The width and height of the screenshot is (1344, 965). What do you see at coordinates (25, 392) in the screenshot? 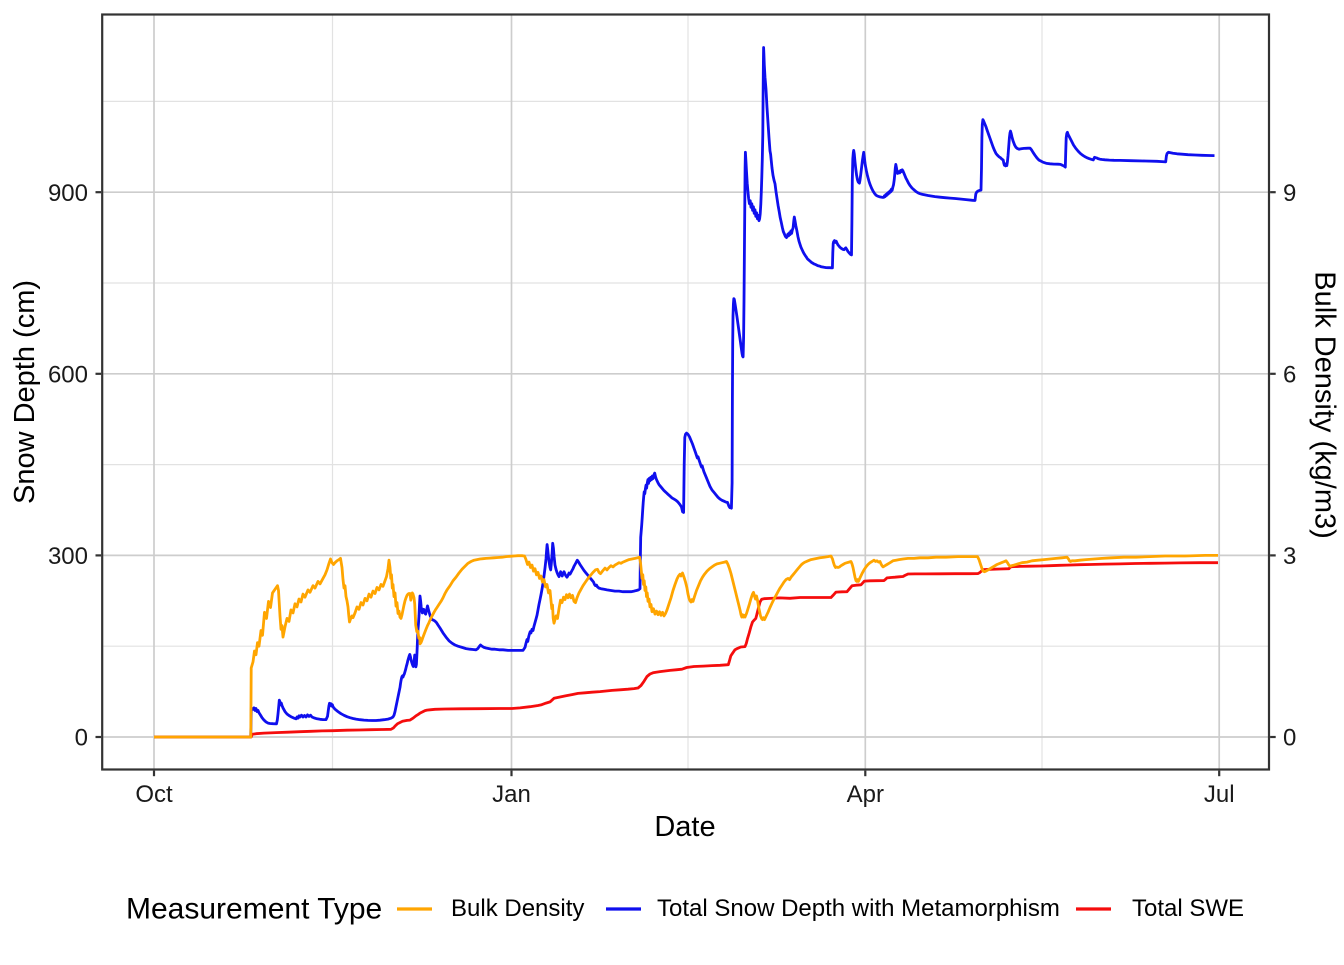
I see `svg-text: Snow Depth (cm)` at bounding box center [25, 392].